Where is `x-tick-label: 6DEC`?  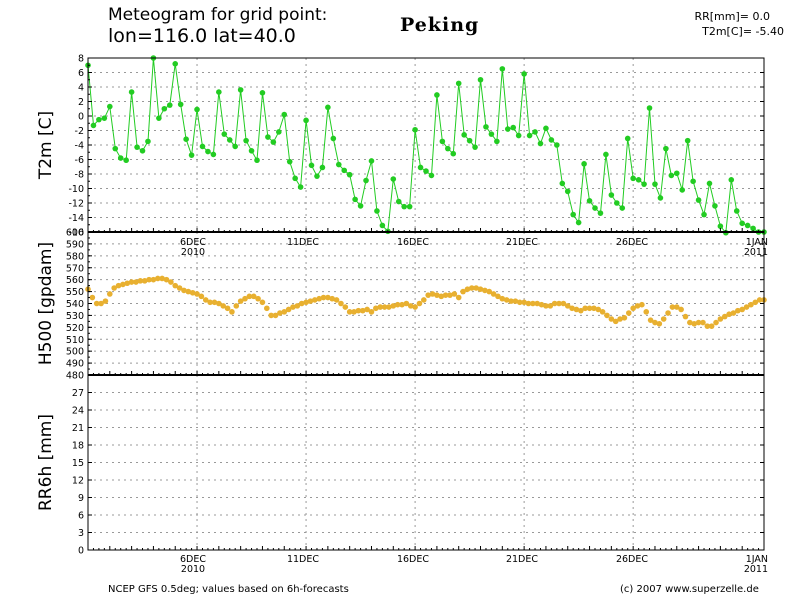
x-tick-label: 6DEC is located at coordinates (193, 242).